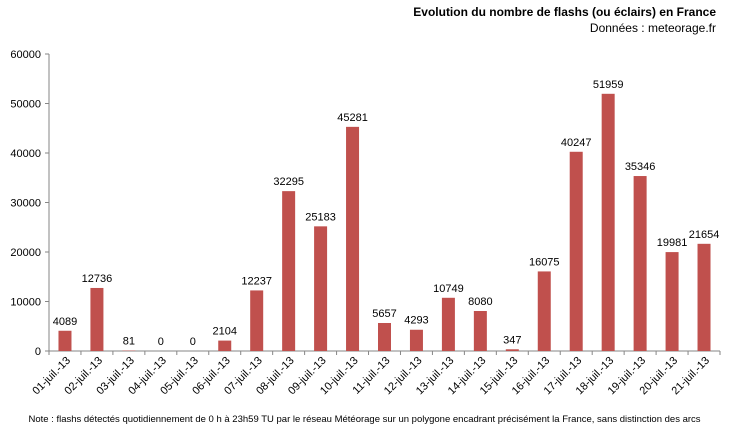 This screenshot has width=729, height=434. Describe the element at coordinates (480, 302) in the screenshot. I see `data-label: 8080` at that location.